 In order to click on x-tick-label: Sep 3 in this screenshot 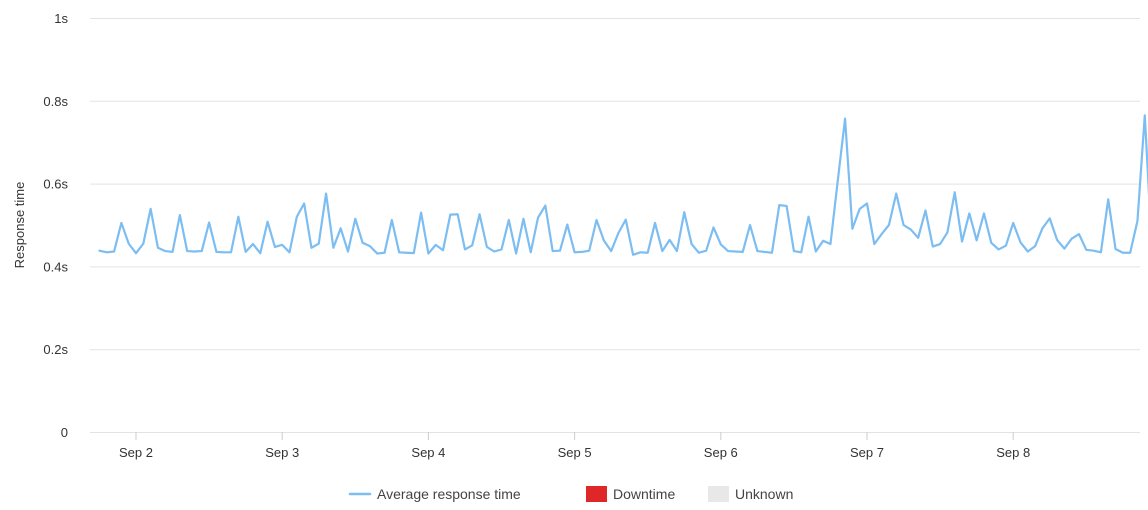, I will do `click(282, 452)`.